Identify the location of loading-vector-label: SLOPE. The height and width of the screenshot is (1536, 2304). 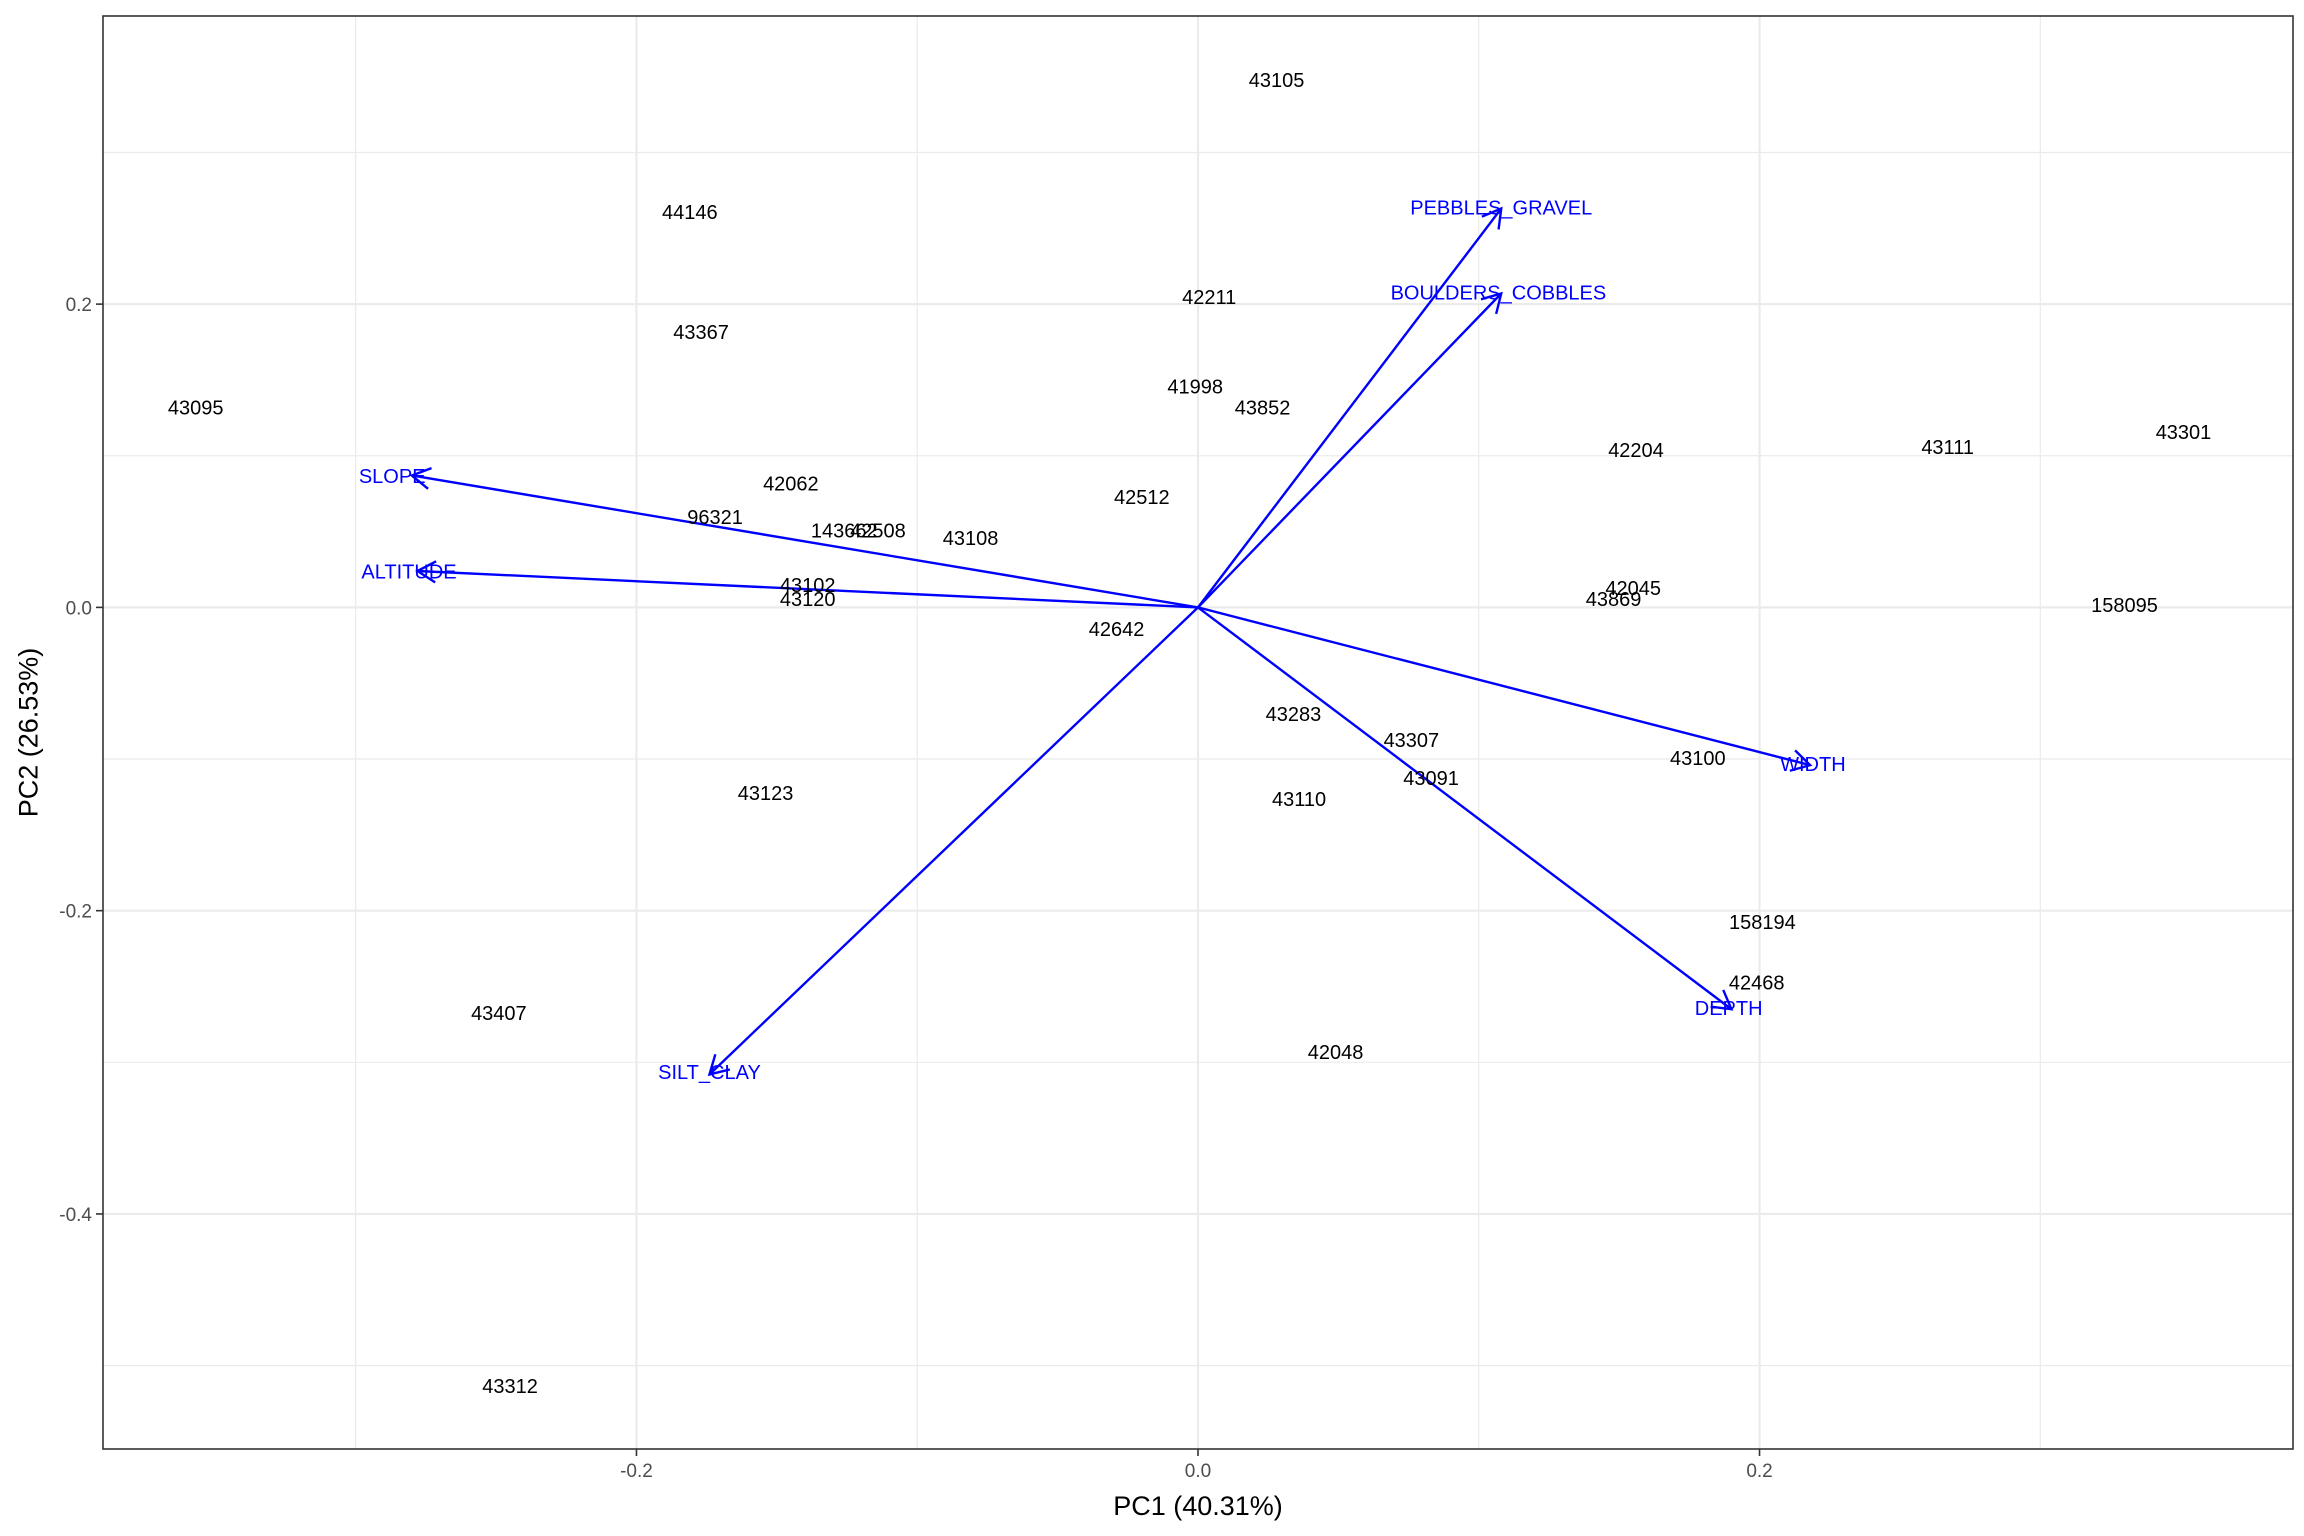
(392, 477).